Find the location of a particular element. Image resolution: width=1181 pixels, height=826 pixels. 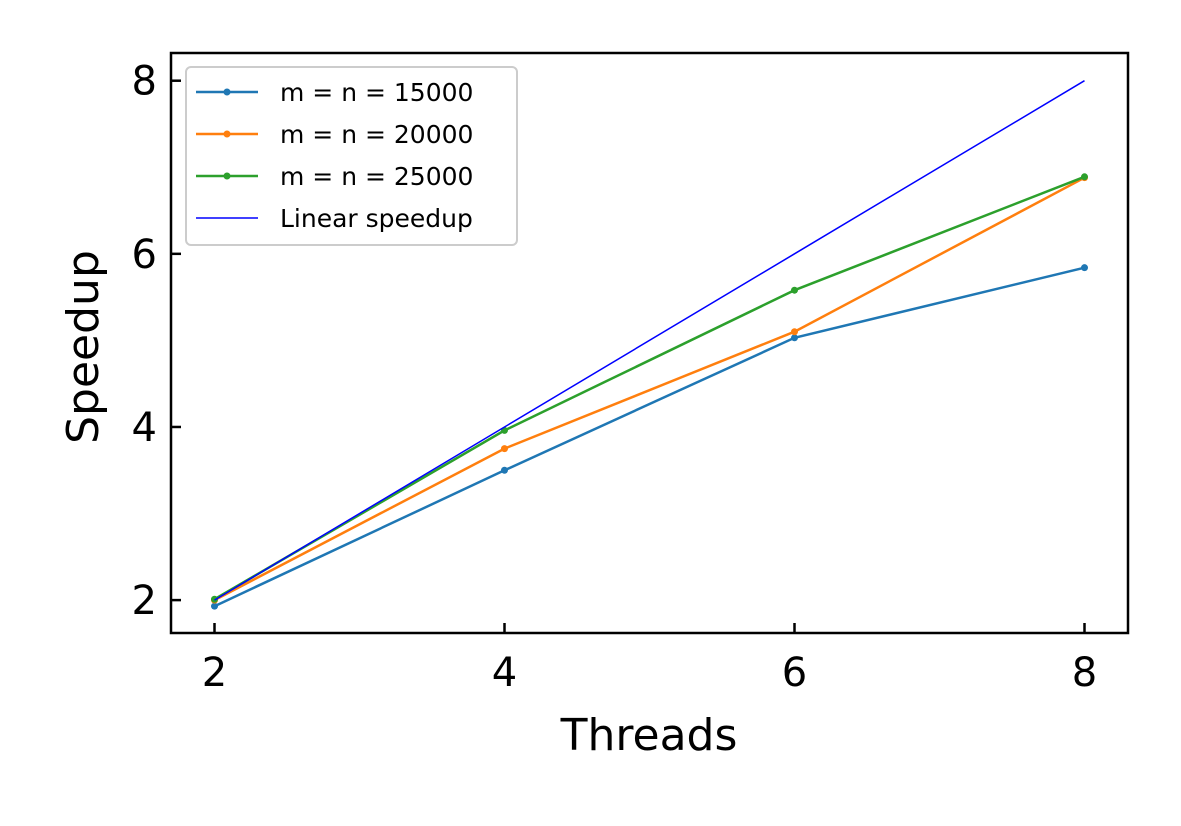

y-tick-label: 6 is located at coordinates (144, 255).